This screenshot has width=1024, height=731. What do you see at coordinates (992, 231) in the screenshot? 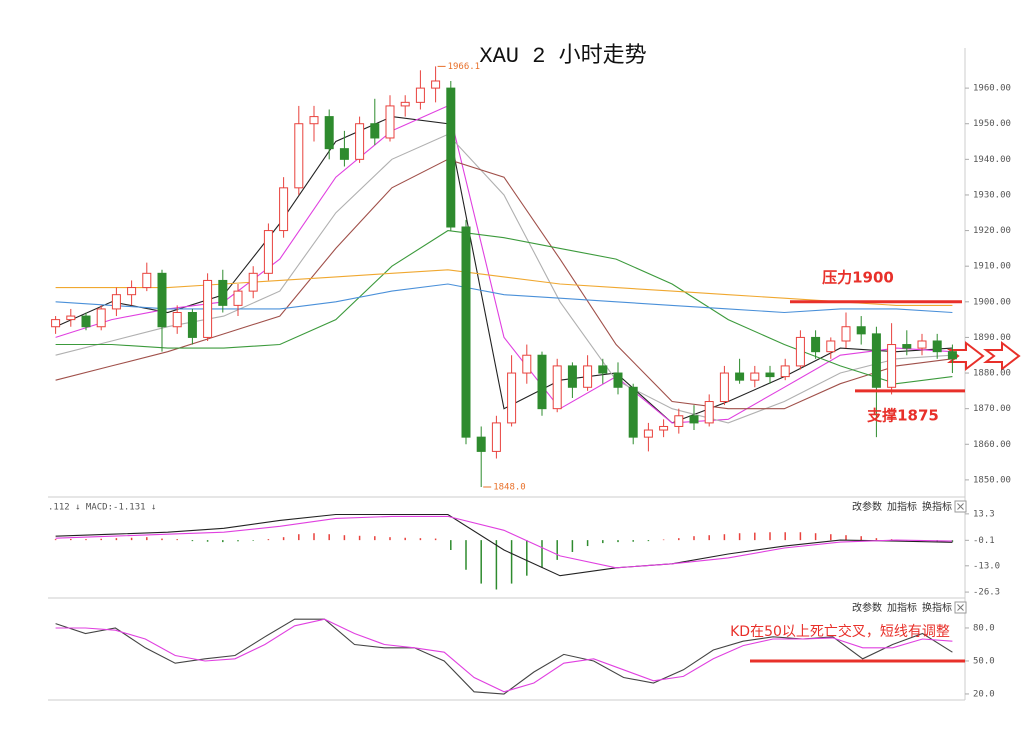
I see `y-tick-label: 1920.00` at bounding box center [992, 231].